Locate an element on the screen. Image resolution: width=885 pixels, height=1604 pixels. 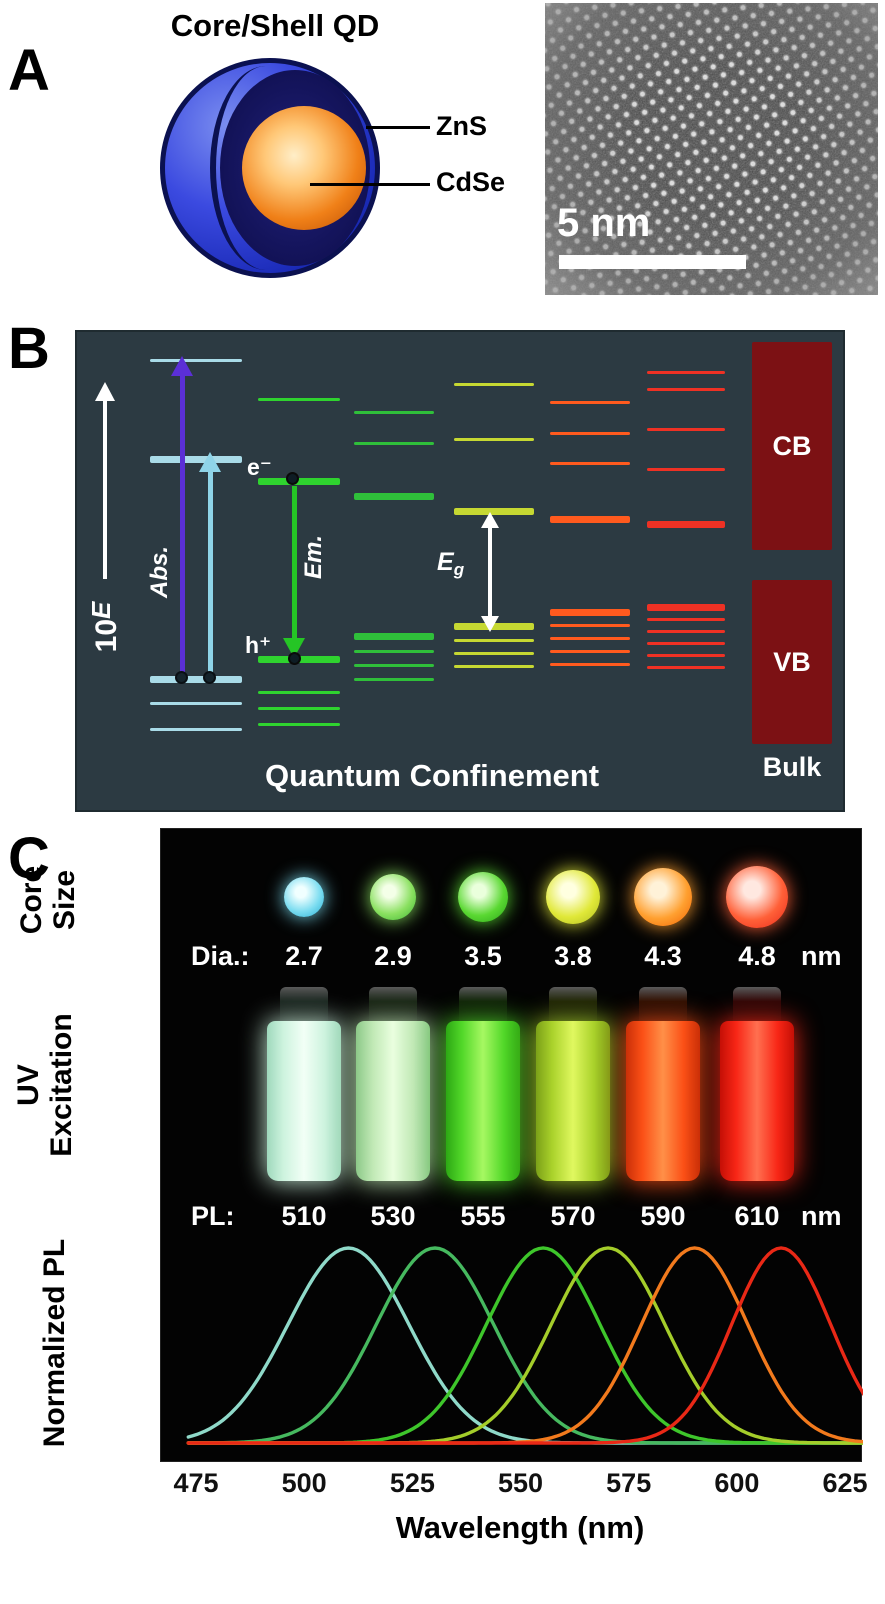
pl-curve-510nm is located at coordinates (524, 1345).